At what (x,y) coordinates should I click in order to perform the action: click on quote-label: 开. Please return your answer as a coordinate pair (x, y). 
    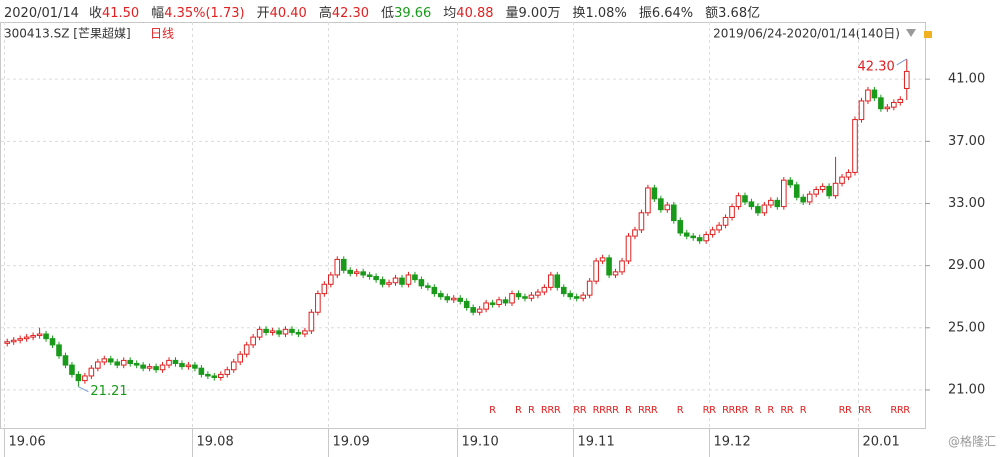
    Looking at the image, I should click on (263, 13).